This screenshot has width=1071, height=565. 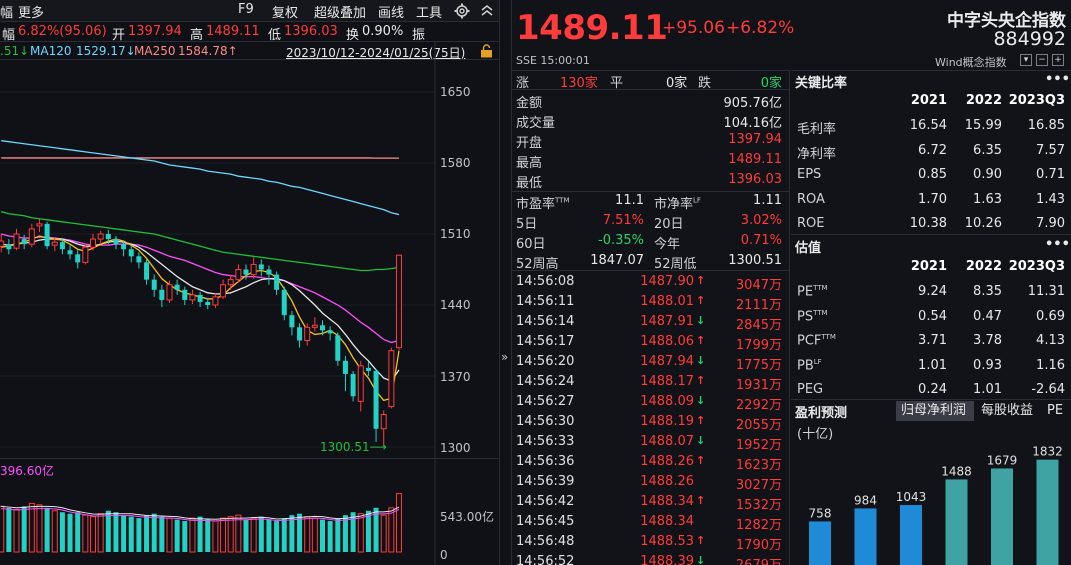 What do you see at coordinates (391, 13) in the screenshot?
I see `draw-line-button: 画线` at bounding box center [391, 13].